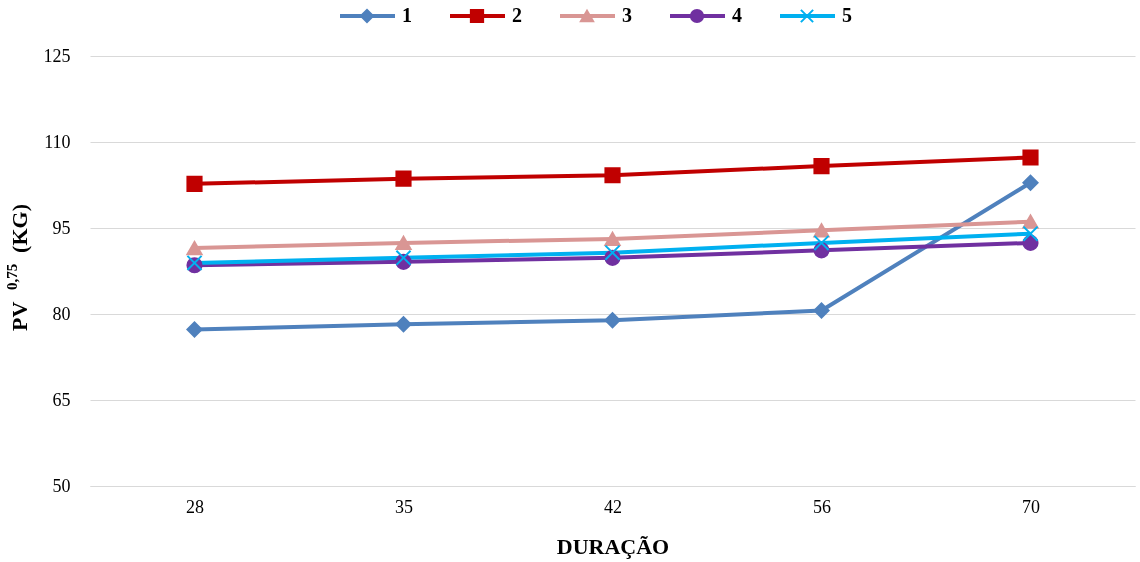 Image resolution: width=1140 pixels, height=562 pixels. What do you see at coordinates (517, 15) in the screenshot?
I see `legend-label: 2` at bounding box center [517, 15].